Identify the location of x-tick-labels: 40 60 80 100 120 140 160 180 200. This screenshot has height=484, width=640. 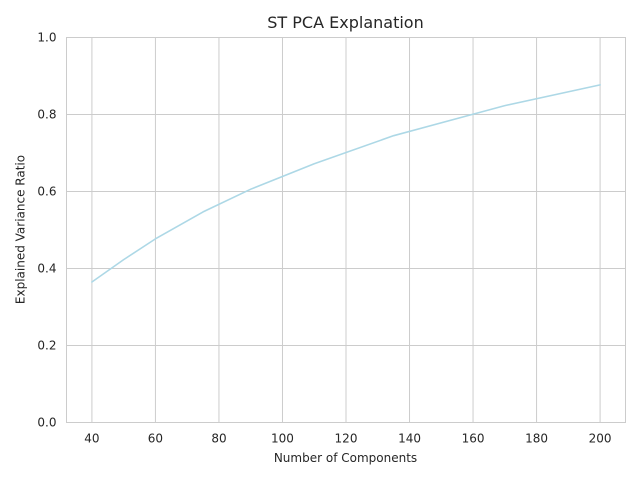
(347, 439).